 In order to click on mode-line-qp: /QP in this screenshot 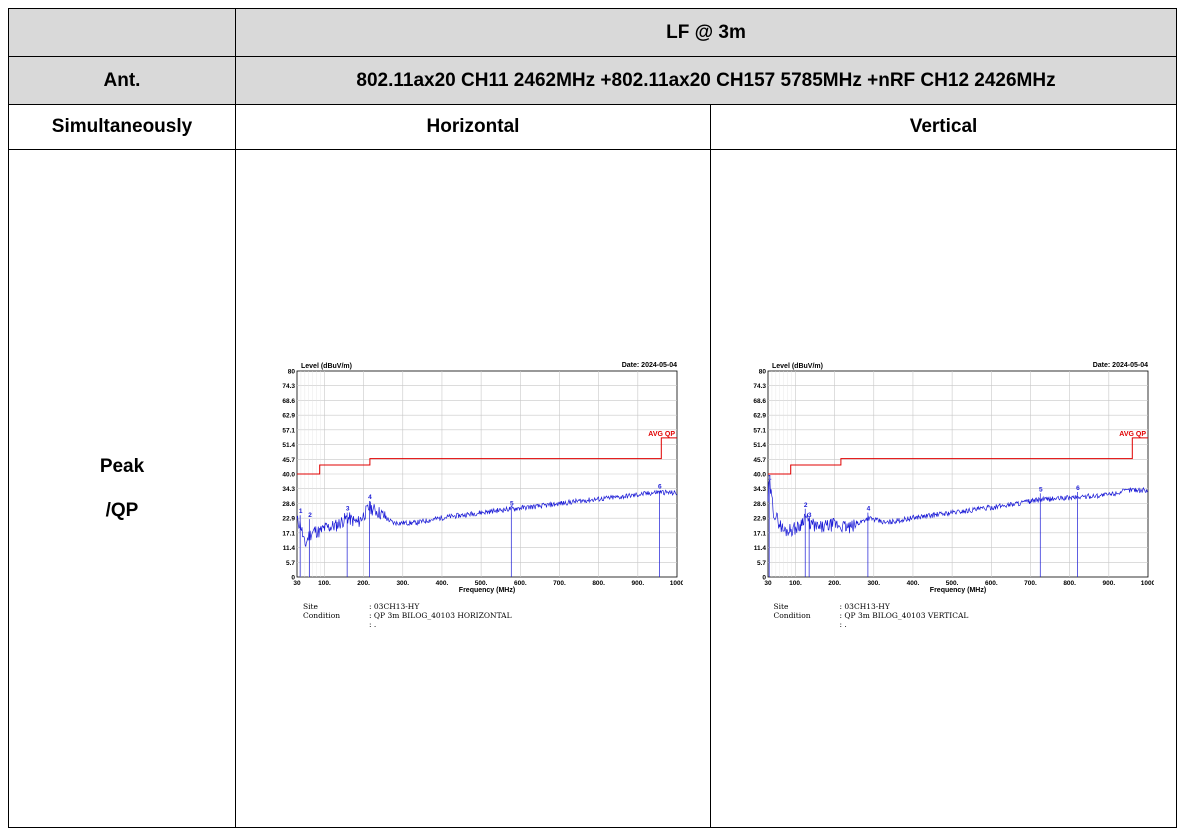, I will do `click(122, 511)`.